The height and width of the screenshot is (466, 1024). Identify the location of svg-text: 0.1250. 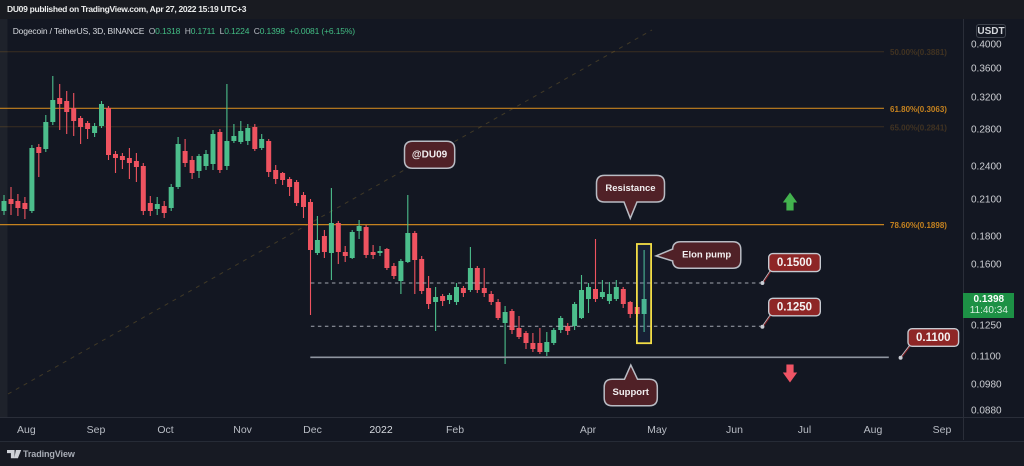
(794, 308).